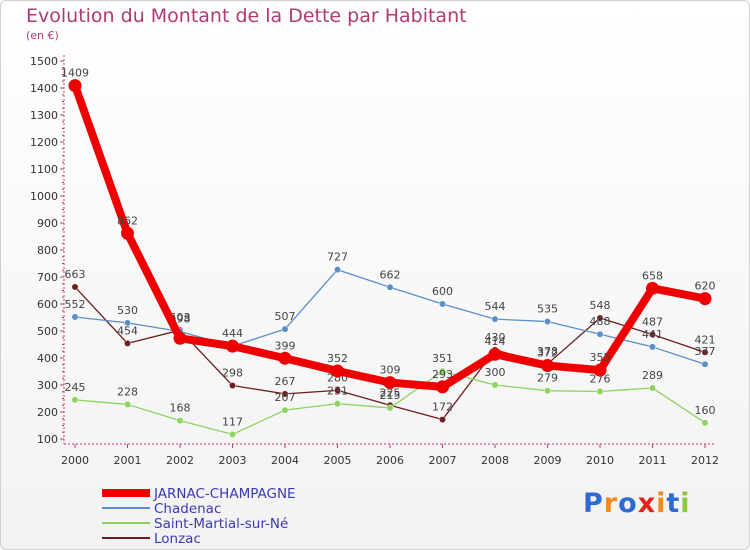 The height and width of the screenshot is (550, 750). I want to click on y-tick-label: 1100, so click(44, 169).